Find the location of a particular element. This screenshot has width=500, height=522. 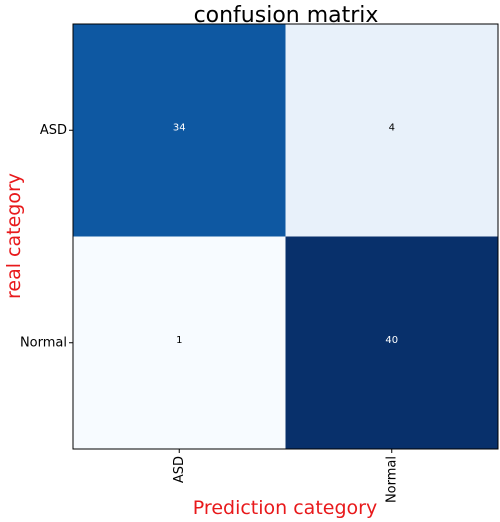

cell-value-label: 4 is located at coordinates (392, 127).